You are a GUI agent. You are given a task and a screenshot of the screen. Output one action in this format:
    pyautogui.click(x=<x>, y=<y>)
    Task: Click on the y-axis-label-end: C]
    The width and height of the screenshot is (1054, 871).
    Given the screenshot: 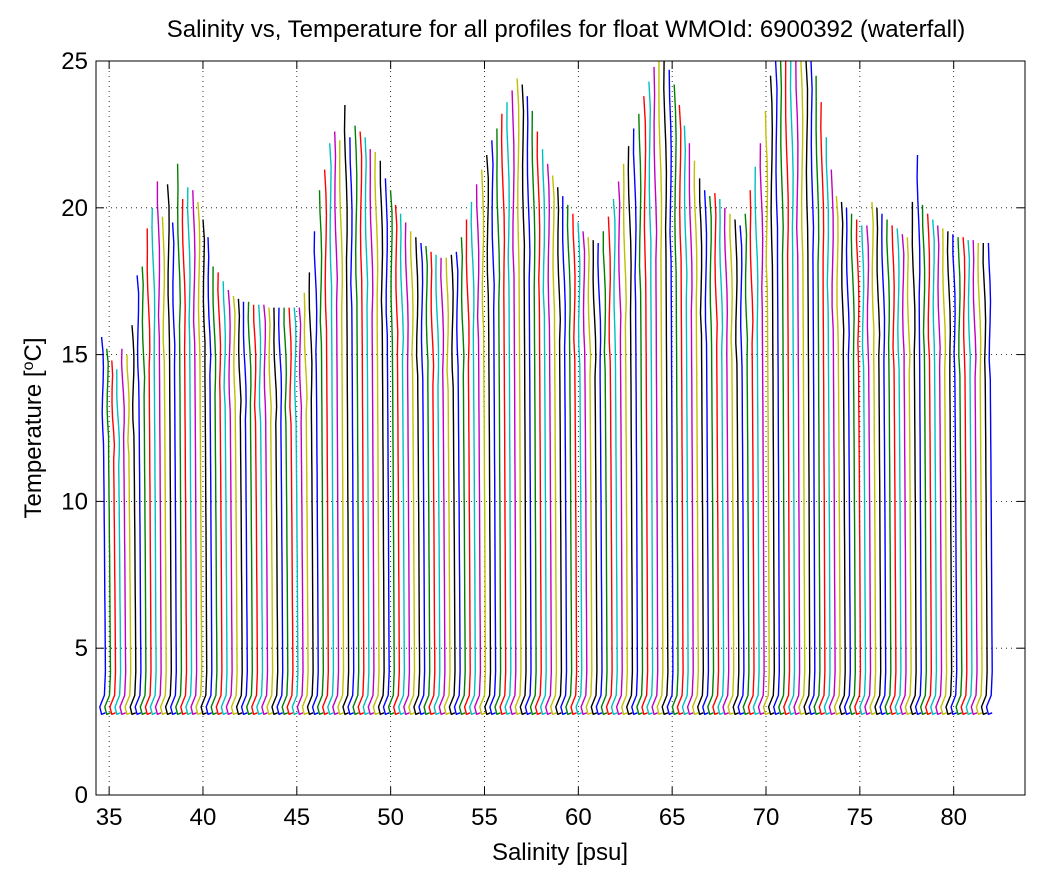 What is the action you would take?
    pyautogui.click(x=33, y=350)
    